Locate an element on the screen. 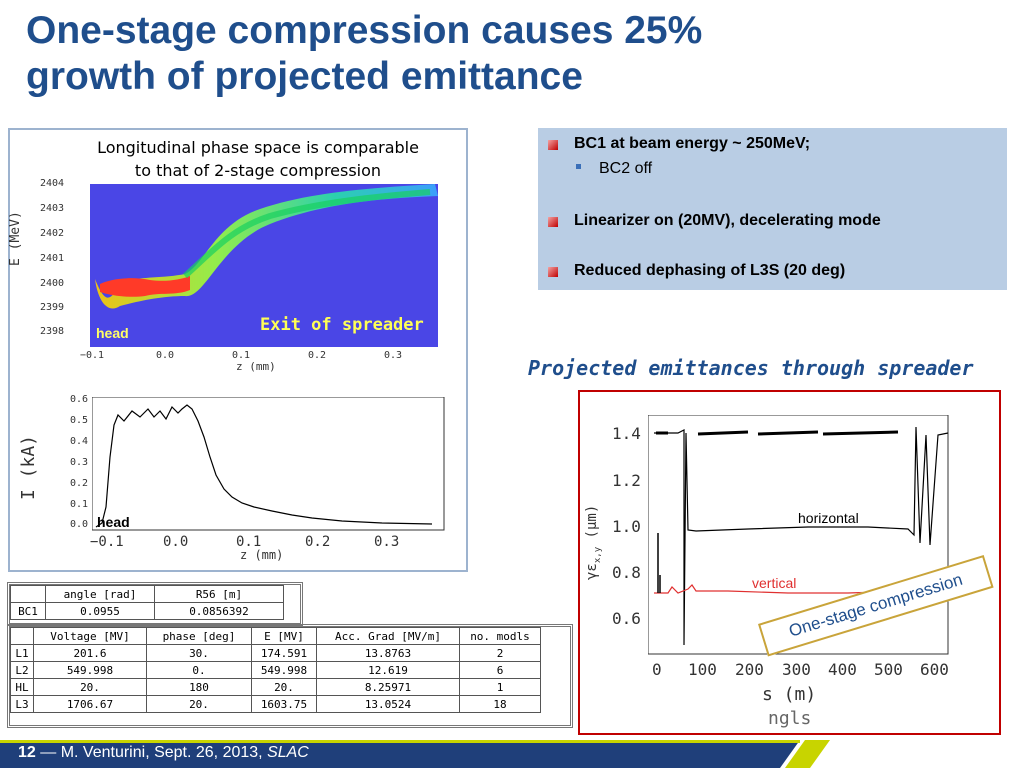 This screenshot has height=768, width=1024. emit-xtick: 0 is located at coordinates (657, 669).